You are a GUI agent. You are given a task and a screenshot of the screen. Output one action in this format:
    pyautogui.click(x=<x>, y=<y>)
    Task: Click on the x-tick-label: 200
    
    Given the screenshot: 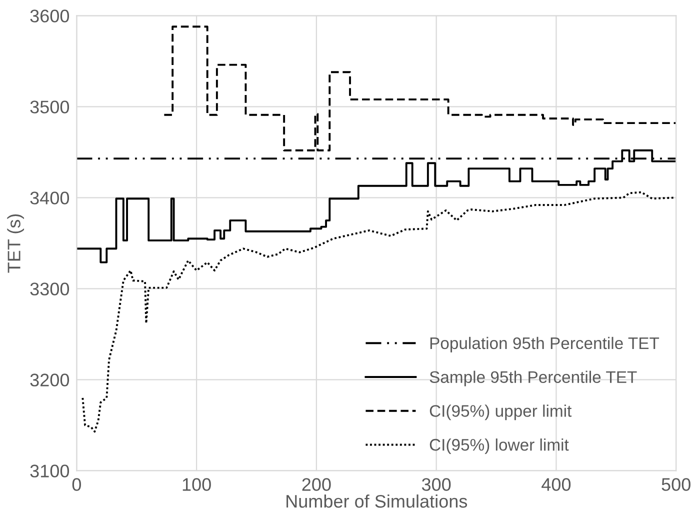 What is the action you would take?
    pyautogui.click(x=316, y=484)
    